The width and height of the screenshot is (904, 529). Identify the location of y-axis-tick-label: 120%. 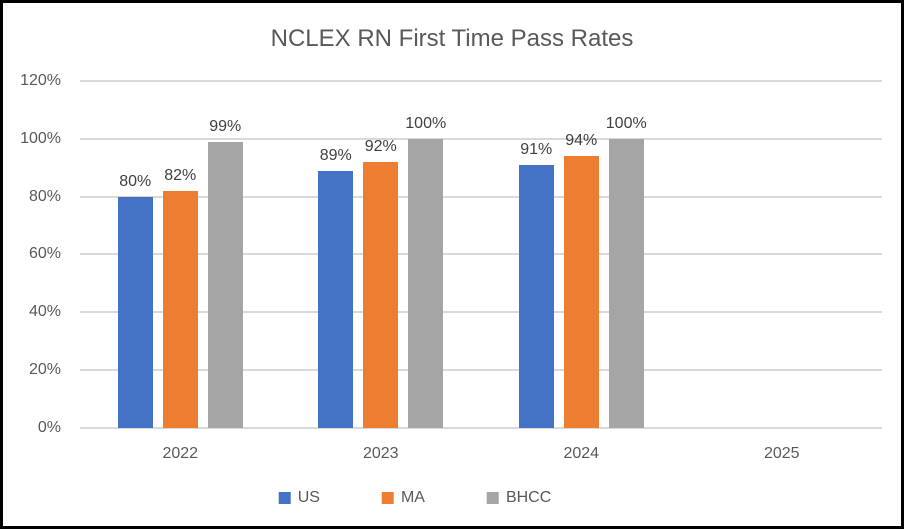
(40, 80).